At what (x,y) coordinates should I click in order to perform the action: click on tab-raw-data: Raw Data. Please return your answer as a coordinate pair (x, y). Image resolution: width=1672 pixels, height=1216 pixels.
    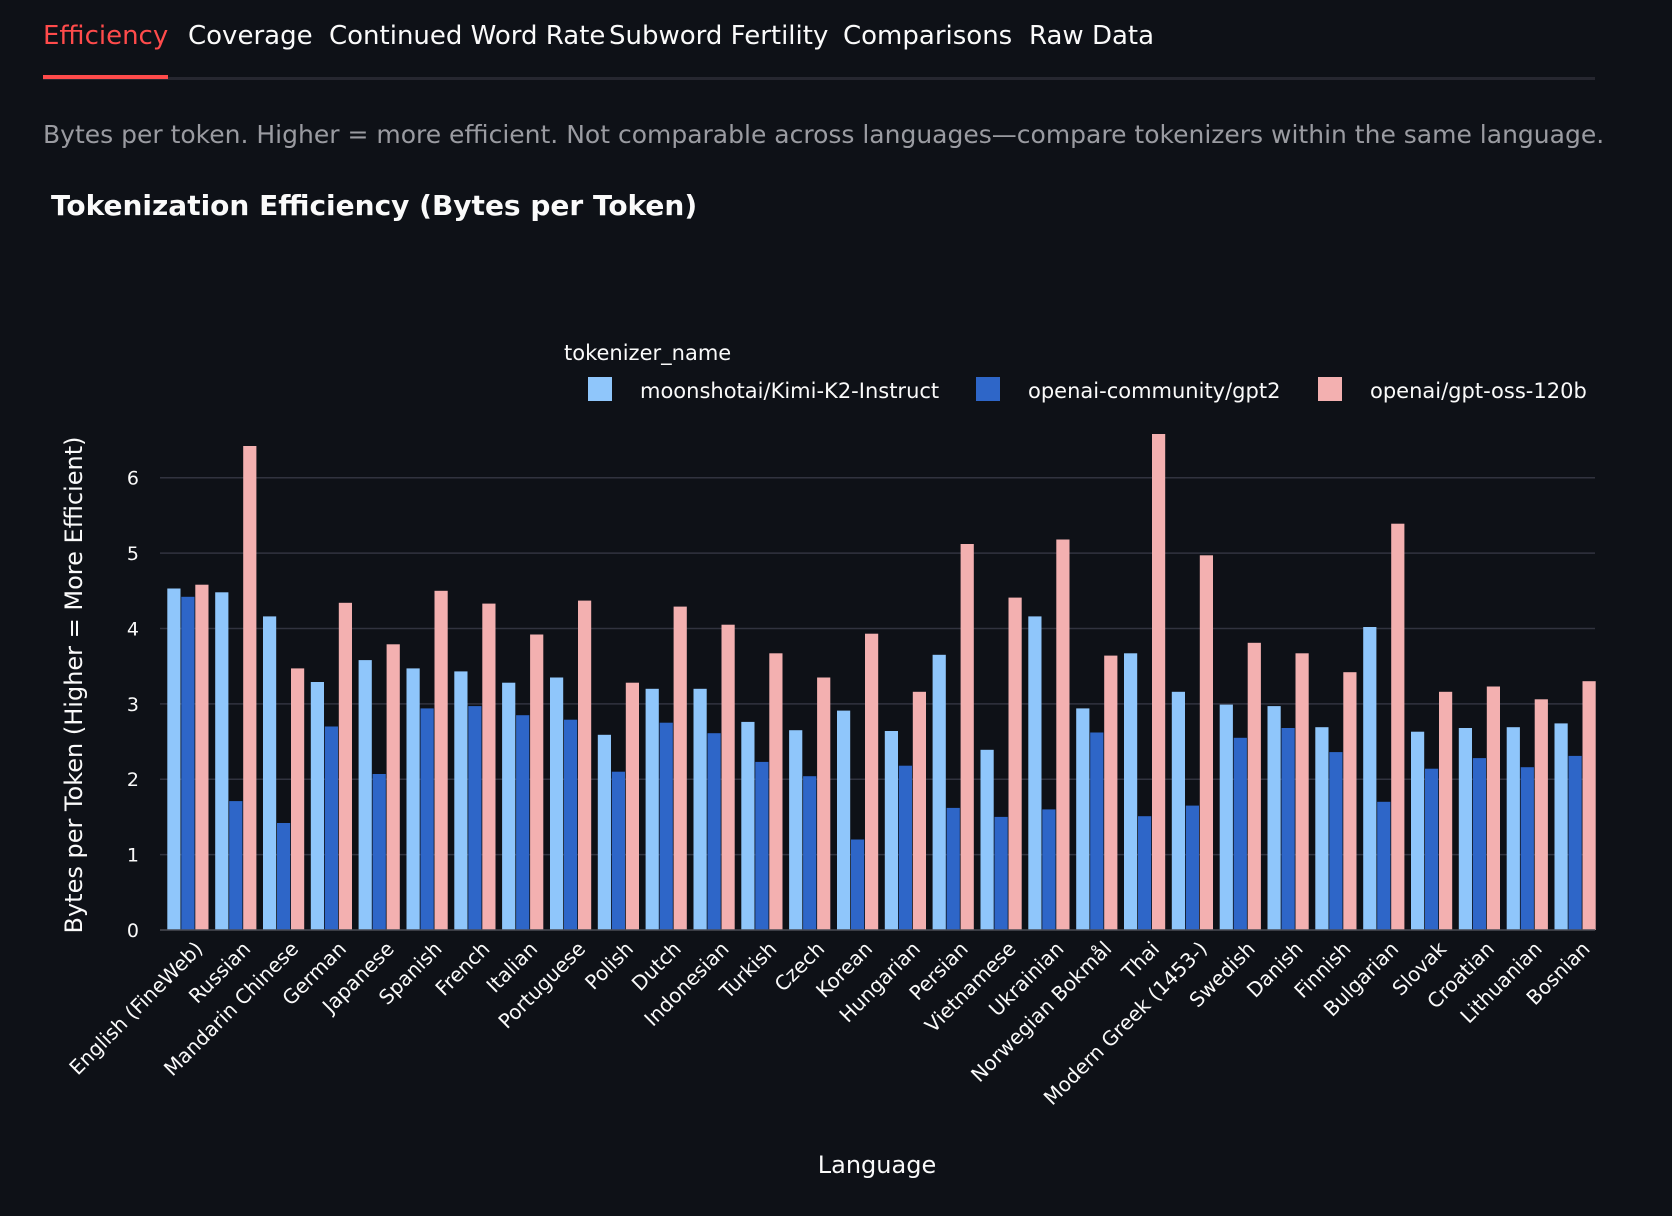
    Looking at the image, I should click on (1092, 36).